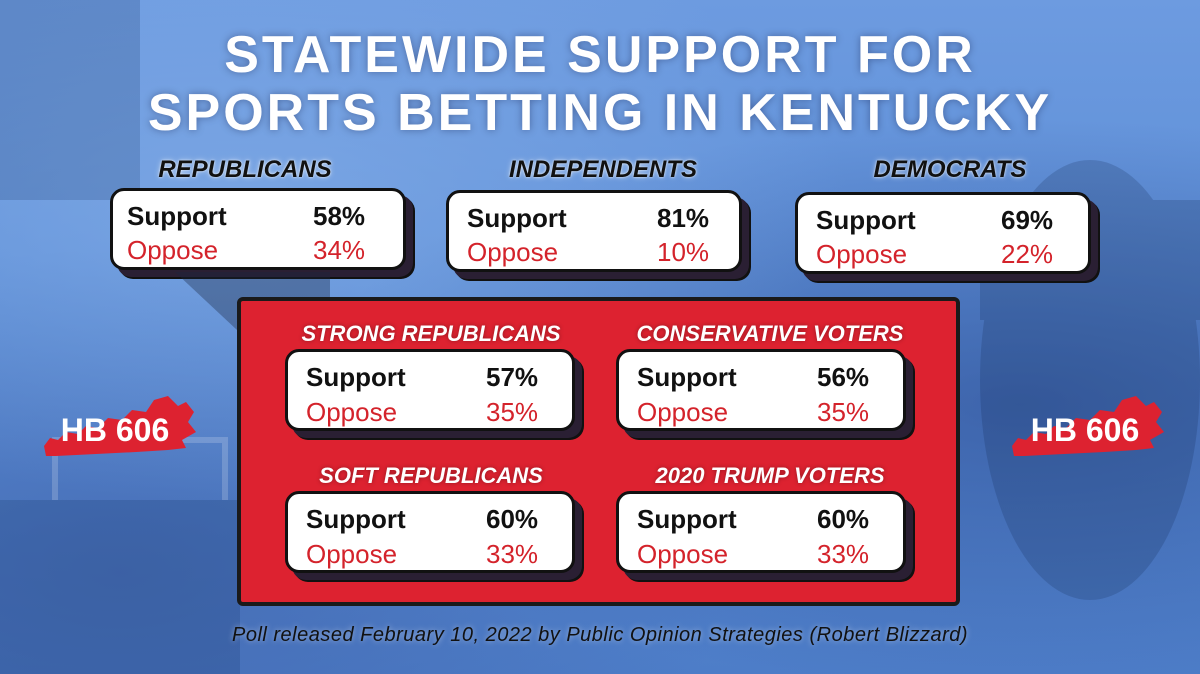 This screenshot has width=1200, height=674. What do you see at coordinates (843, 377) in the screenshot?
I see `support-value: 56%` at bounding box center [843, 377].